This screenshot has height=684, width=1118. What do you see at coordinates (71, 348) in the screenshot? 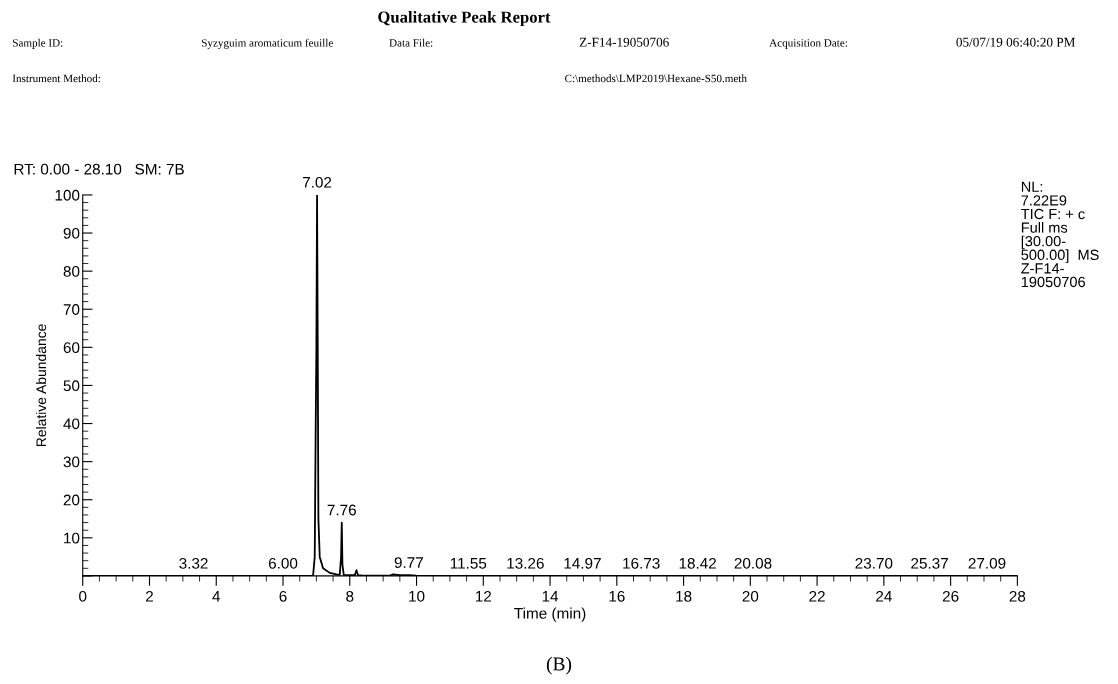
I see `y-tick-label: 60` at bounding box center [71, 348].